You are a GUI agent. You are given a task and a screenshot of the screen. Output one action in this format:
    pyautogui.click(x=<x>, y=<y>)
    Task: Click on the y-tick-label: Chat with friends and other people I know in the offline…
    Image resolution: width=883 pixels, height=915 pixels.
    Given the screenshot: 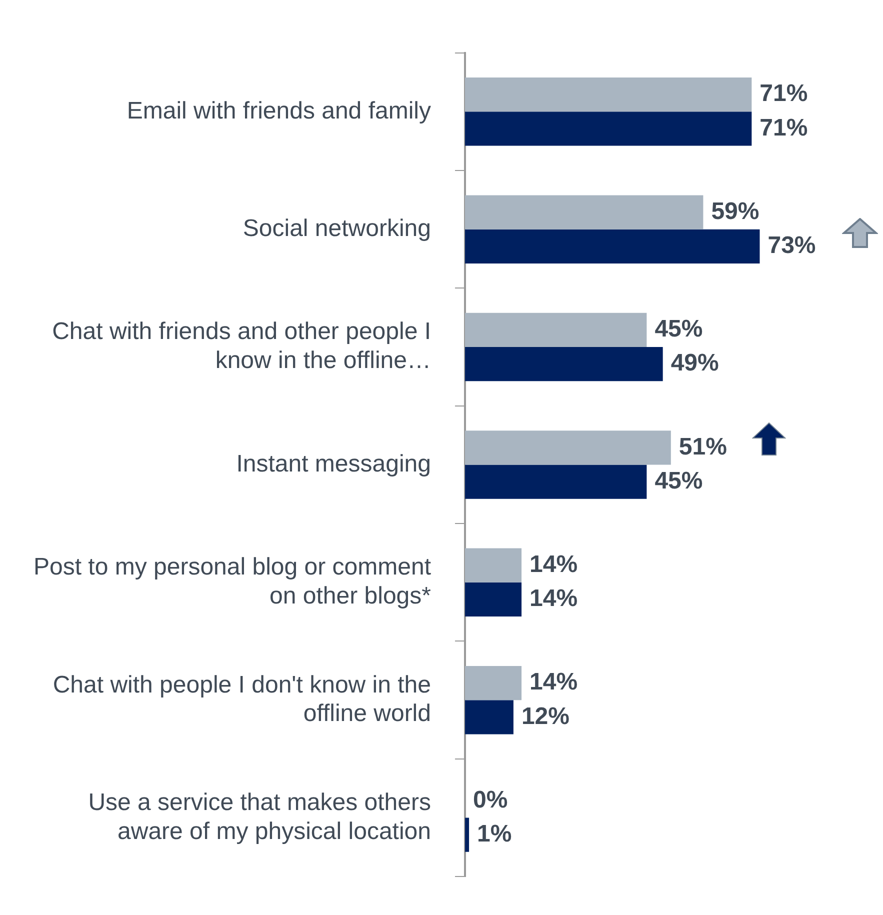 What is the action you would take?
    pyautogui.click(x=241, y=346)
    